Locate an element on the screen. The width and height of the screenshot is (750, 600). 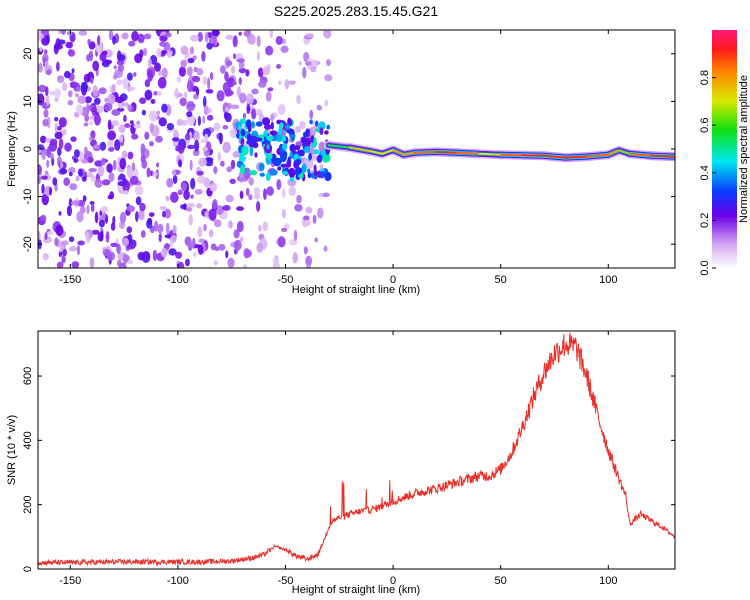
colorbar-label: Normalized spectral amplitude is located at coordinates (744, 149).